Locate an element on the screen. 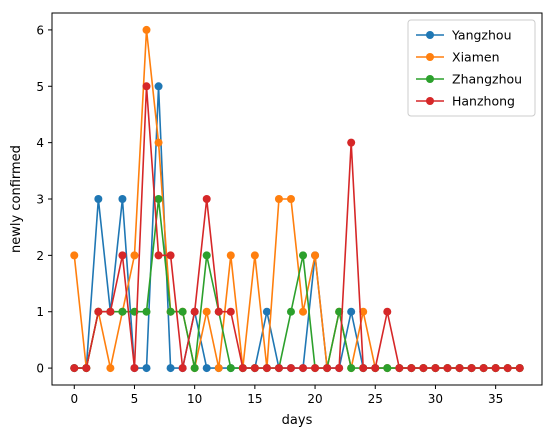  x-tick-label: 15 is located at coordinates (254, 399).